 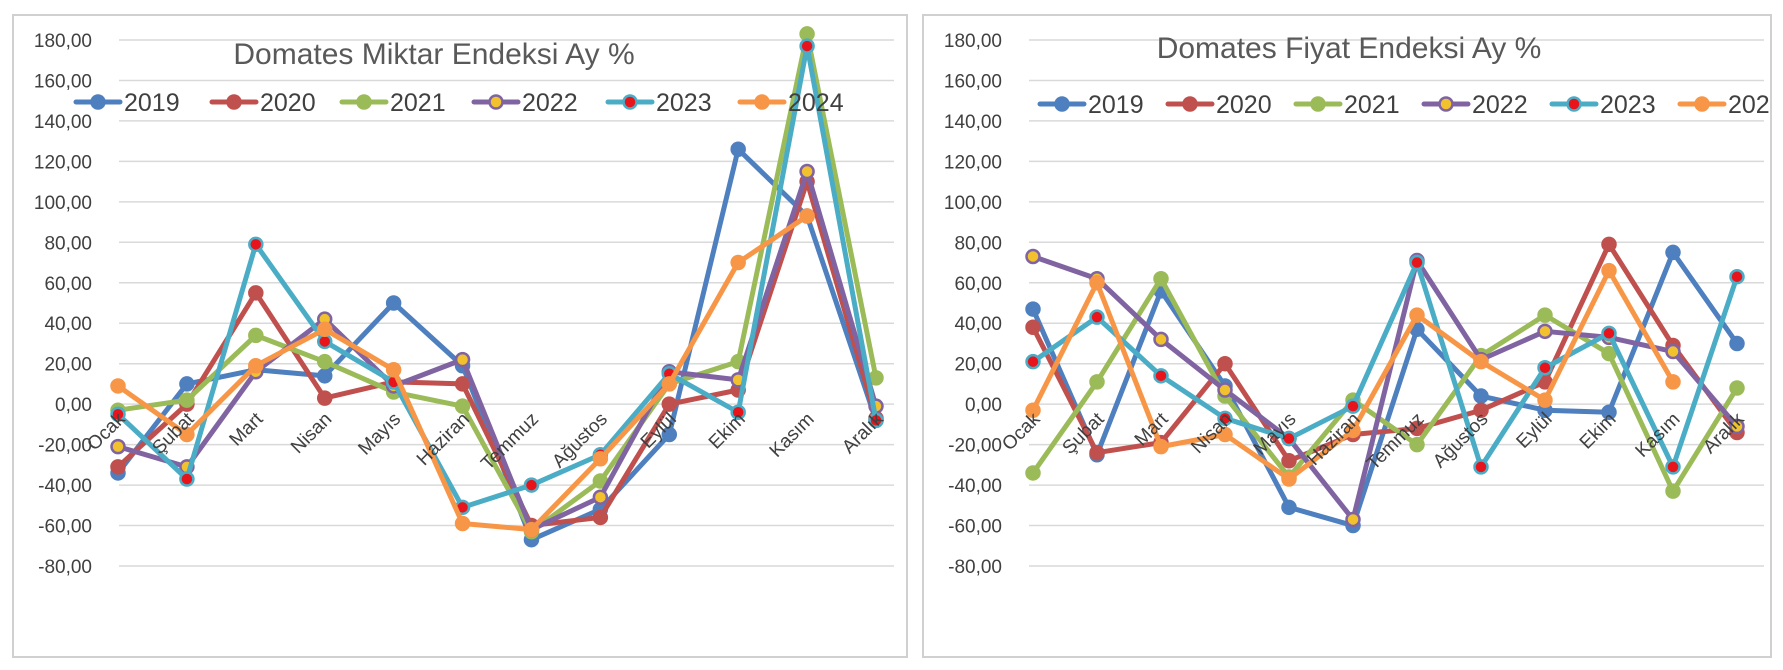 I want to click on data-point-2021-mart, so click(x=256, y=335).